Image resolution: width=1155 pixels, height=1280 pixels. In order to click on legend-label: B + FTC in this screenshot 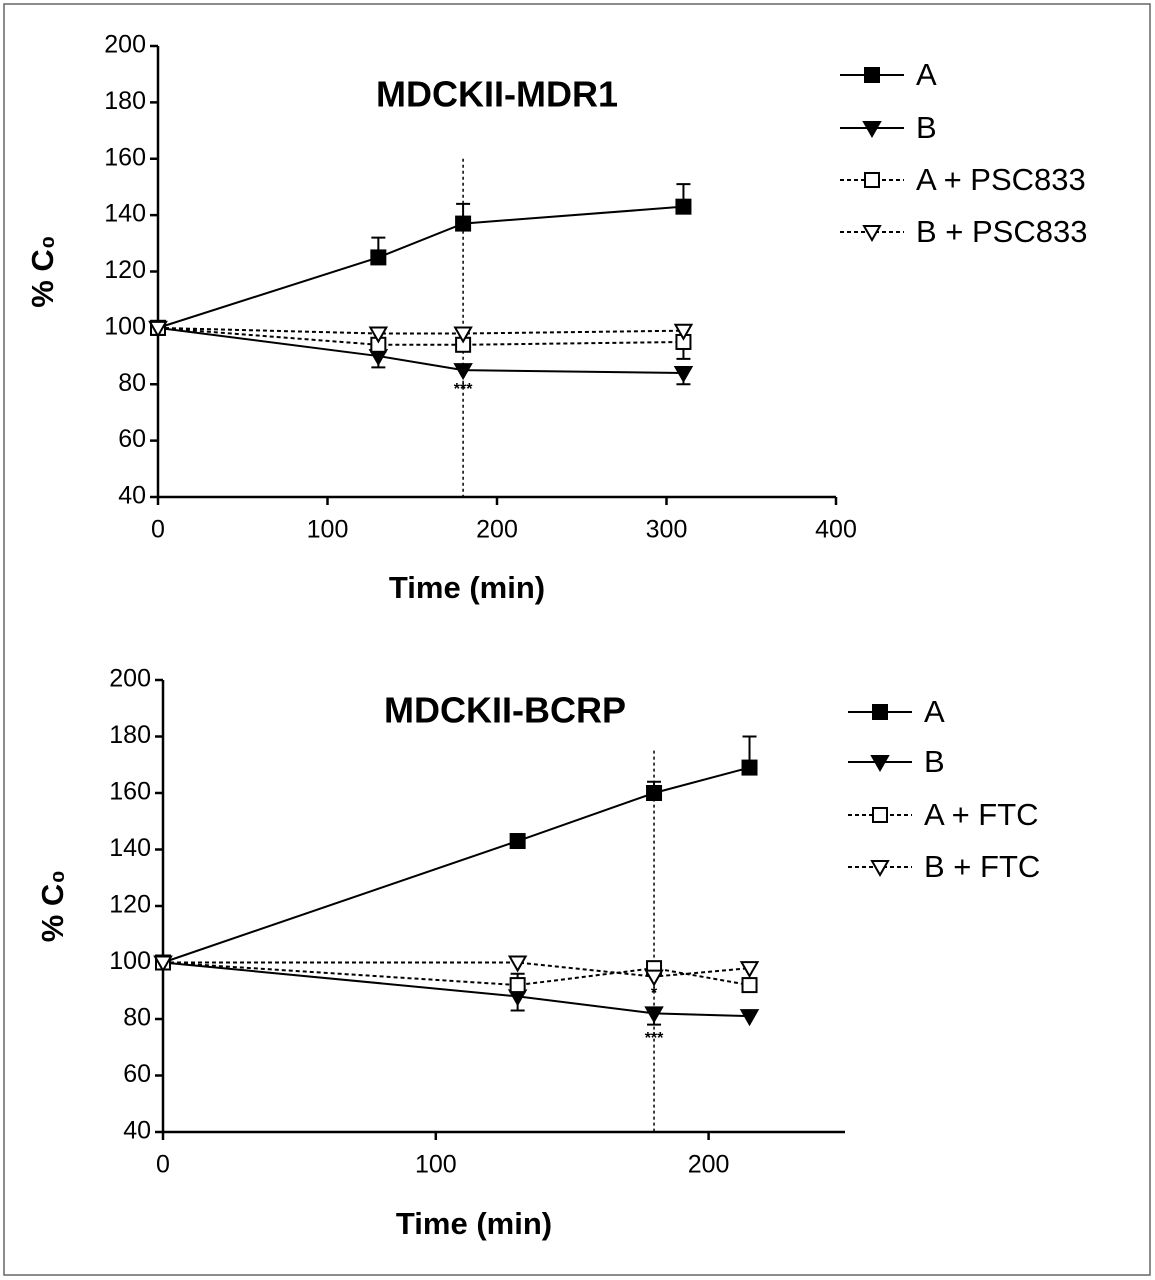, I will do `click(982, 866)`.